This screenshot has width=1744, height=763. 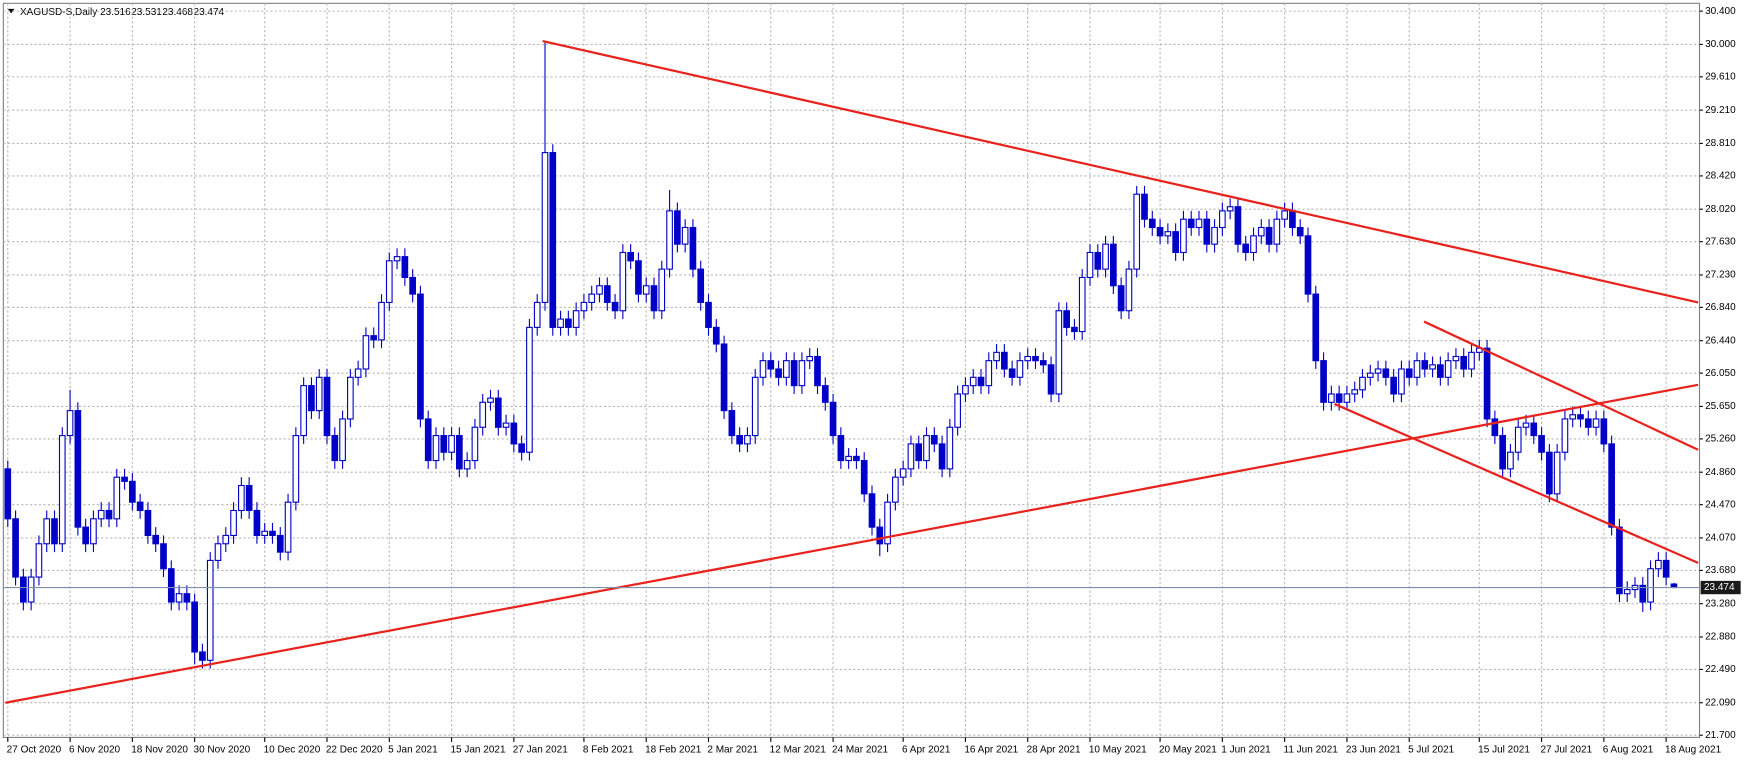 I want to click on y-tick-label: 26.050, so click(x=1720, y=373).